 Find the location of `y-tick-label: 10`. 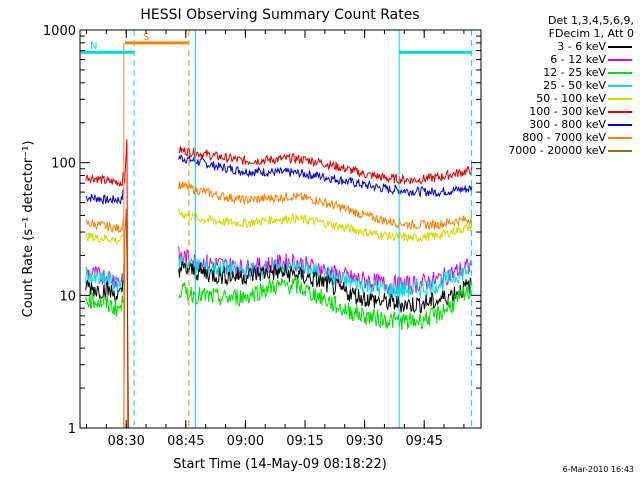

y-tick-label: 10 is located at coordinates (67, 296).